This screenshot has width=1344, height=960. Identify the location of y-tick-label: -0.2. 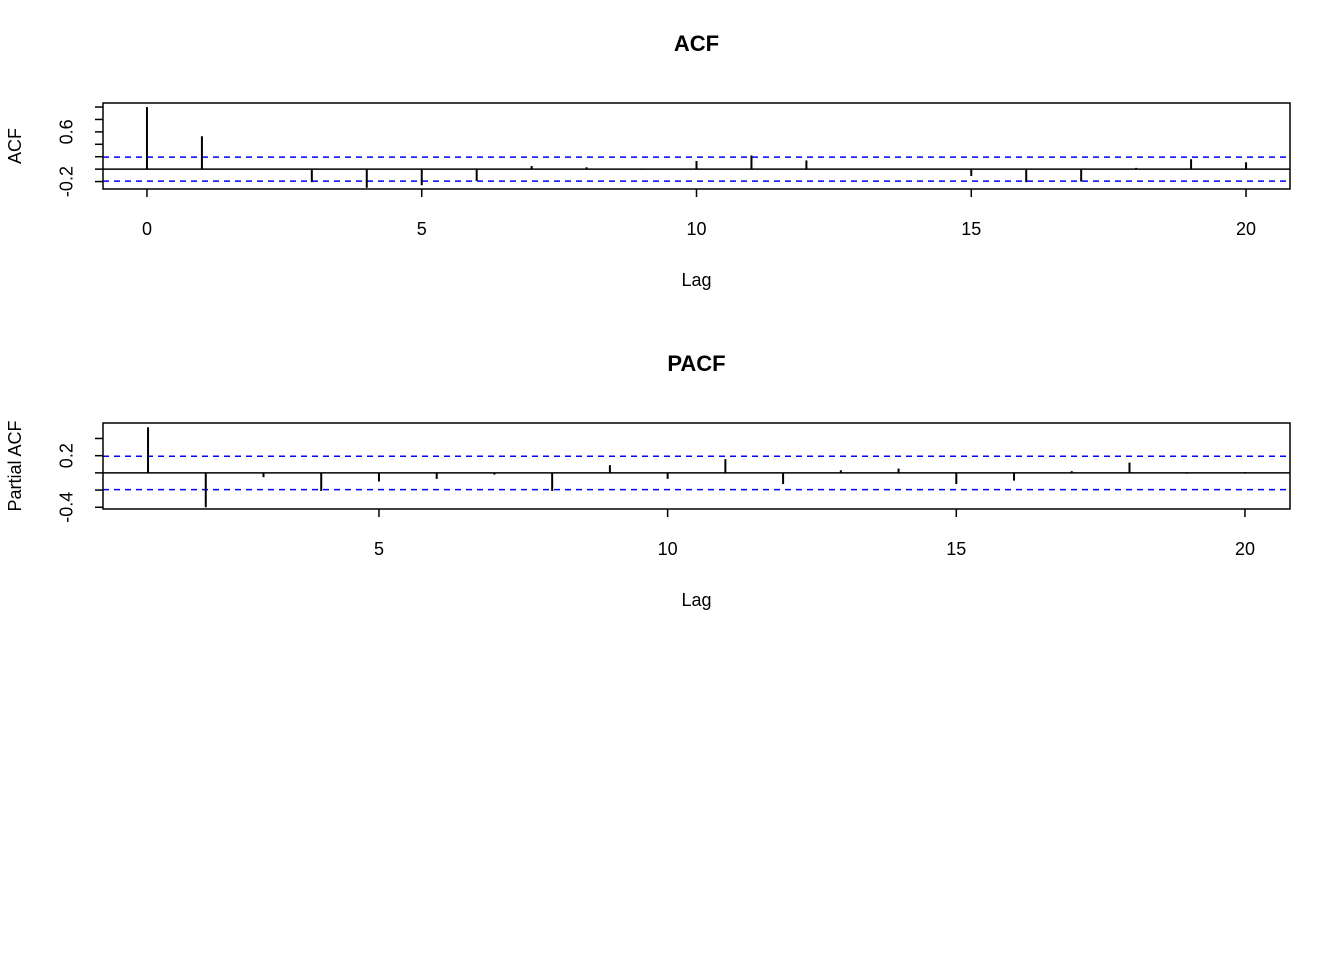
(67, 181).